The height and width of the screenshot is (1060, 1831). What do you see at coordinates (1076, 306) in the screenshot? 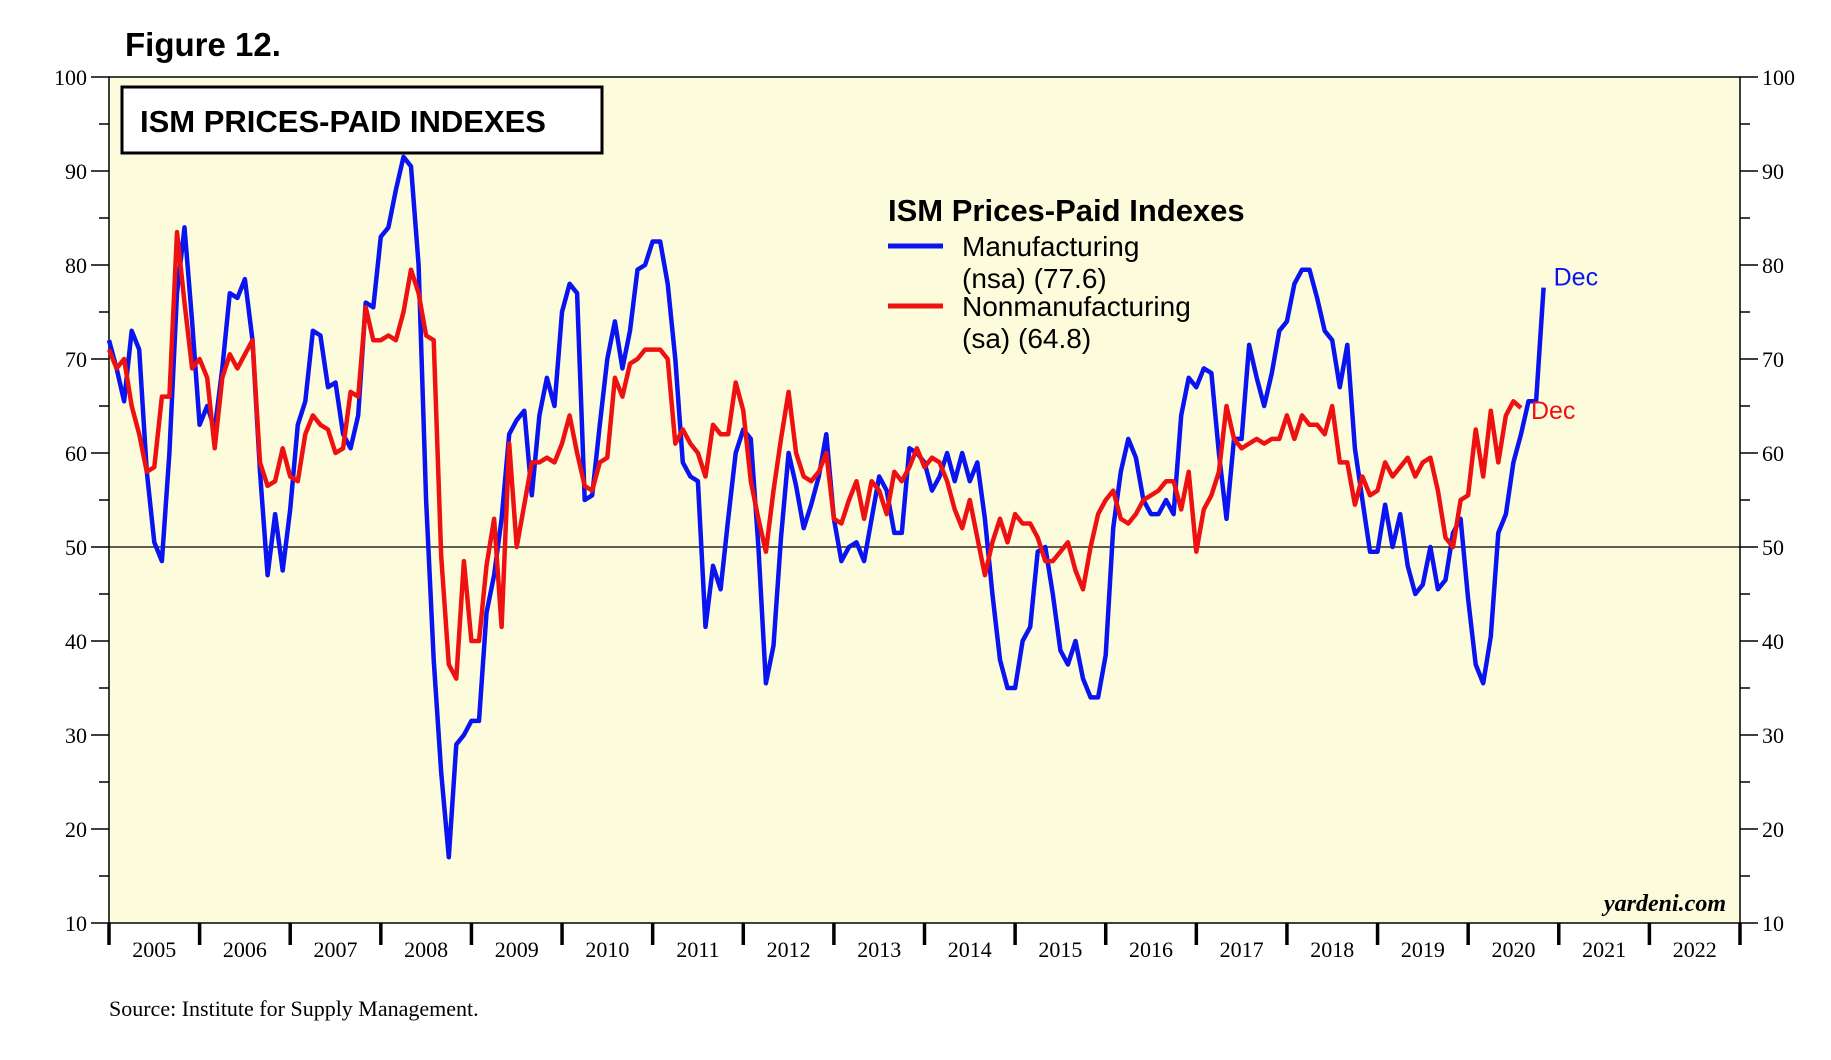
I see `legend-label-nonmanufacturing: Nonmanufacturing` at bounding box center [1076, 306].